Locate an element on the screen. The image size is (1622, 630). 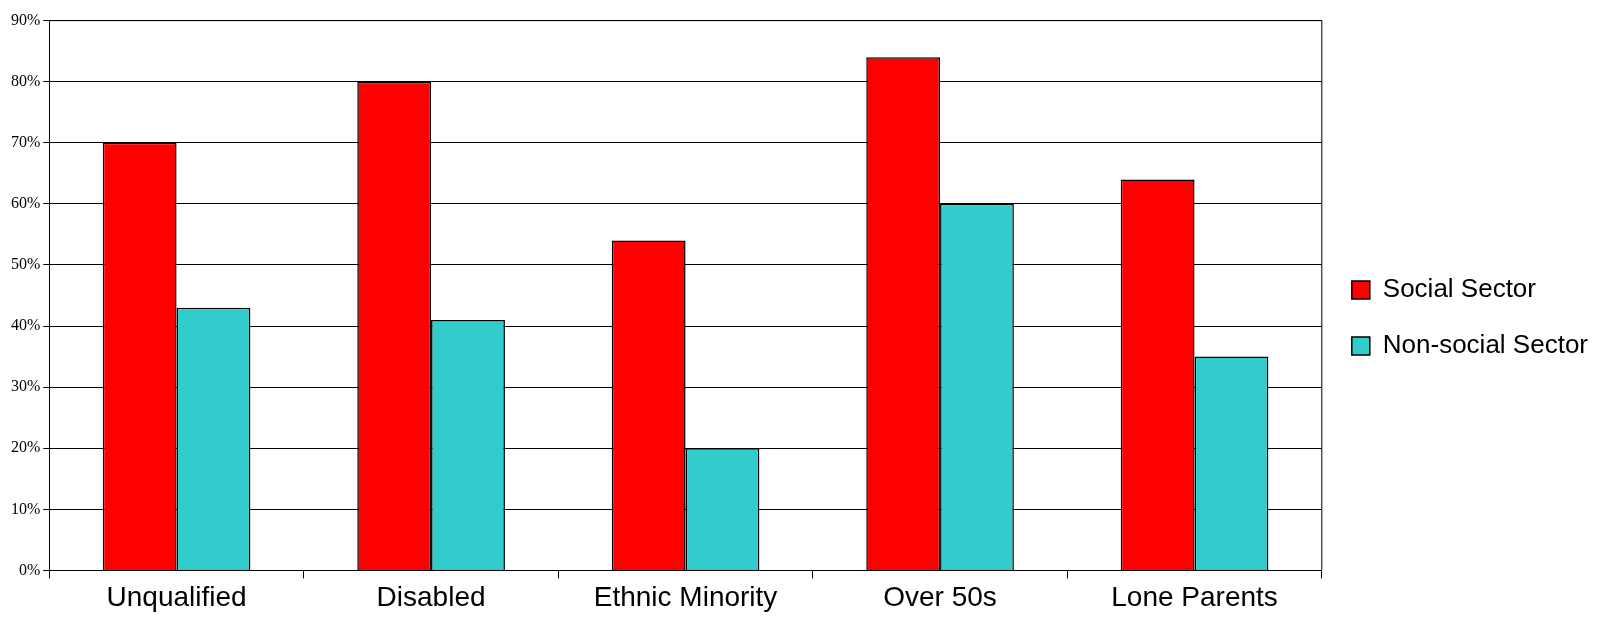
legend-label: Non-social Sector is located at coordinates (1485, 344).